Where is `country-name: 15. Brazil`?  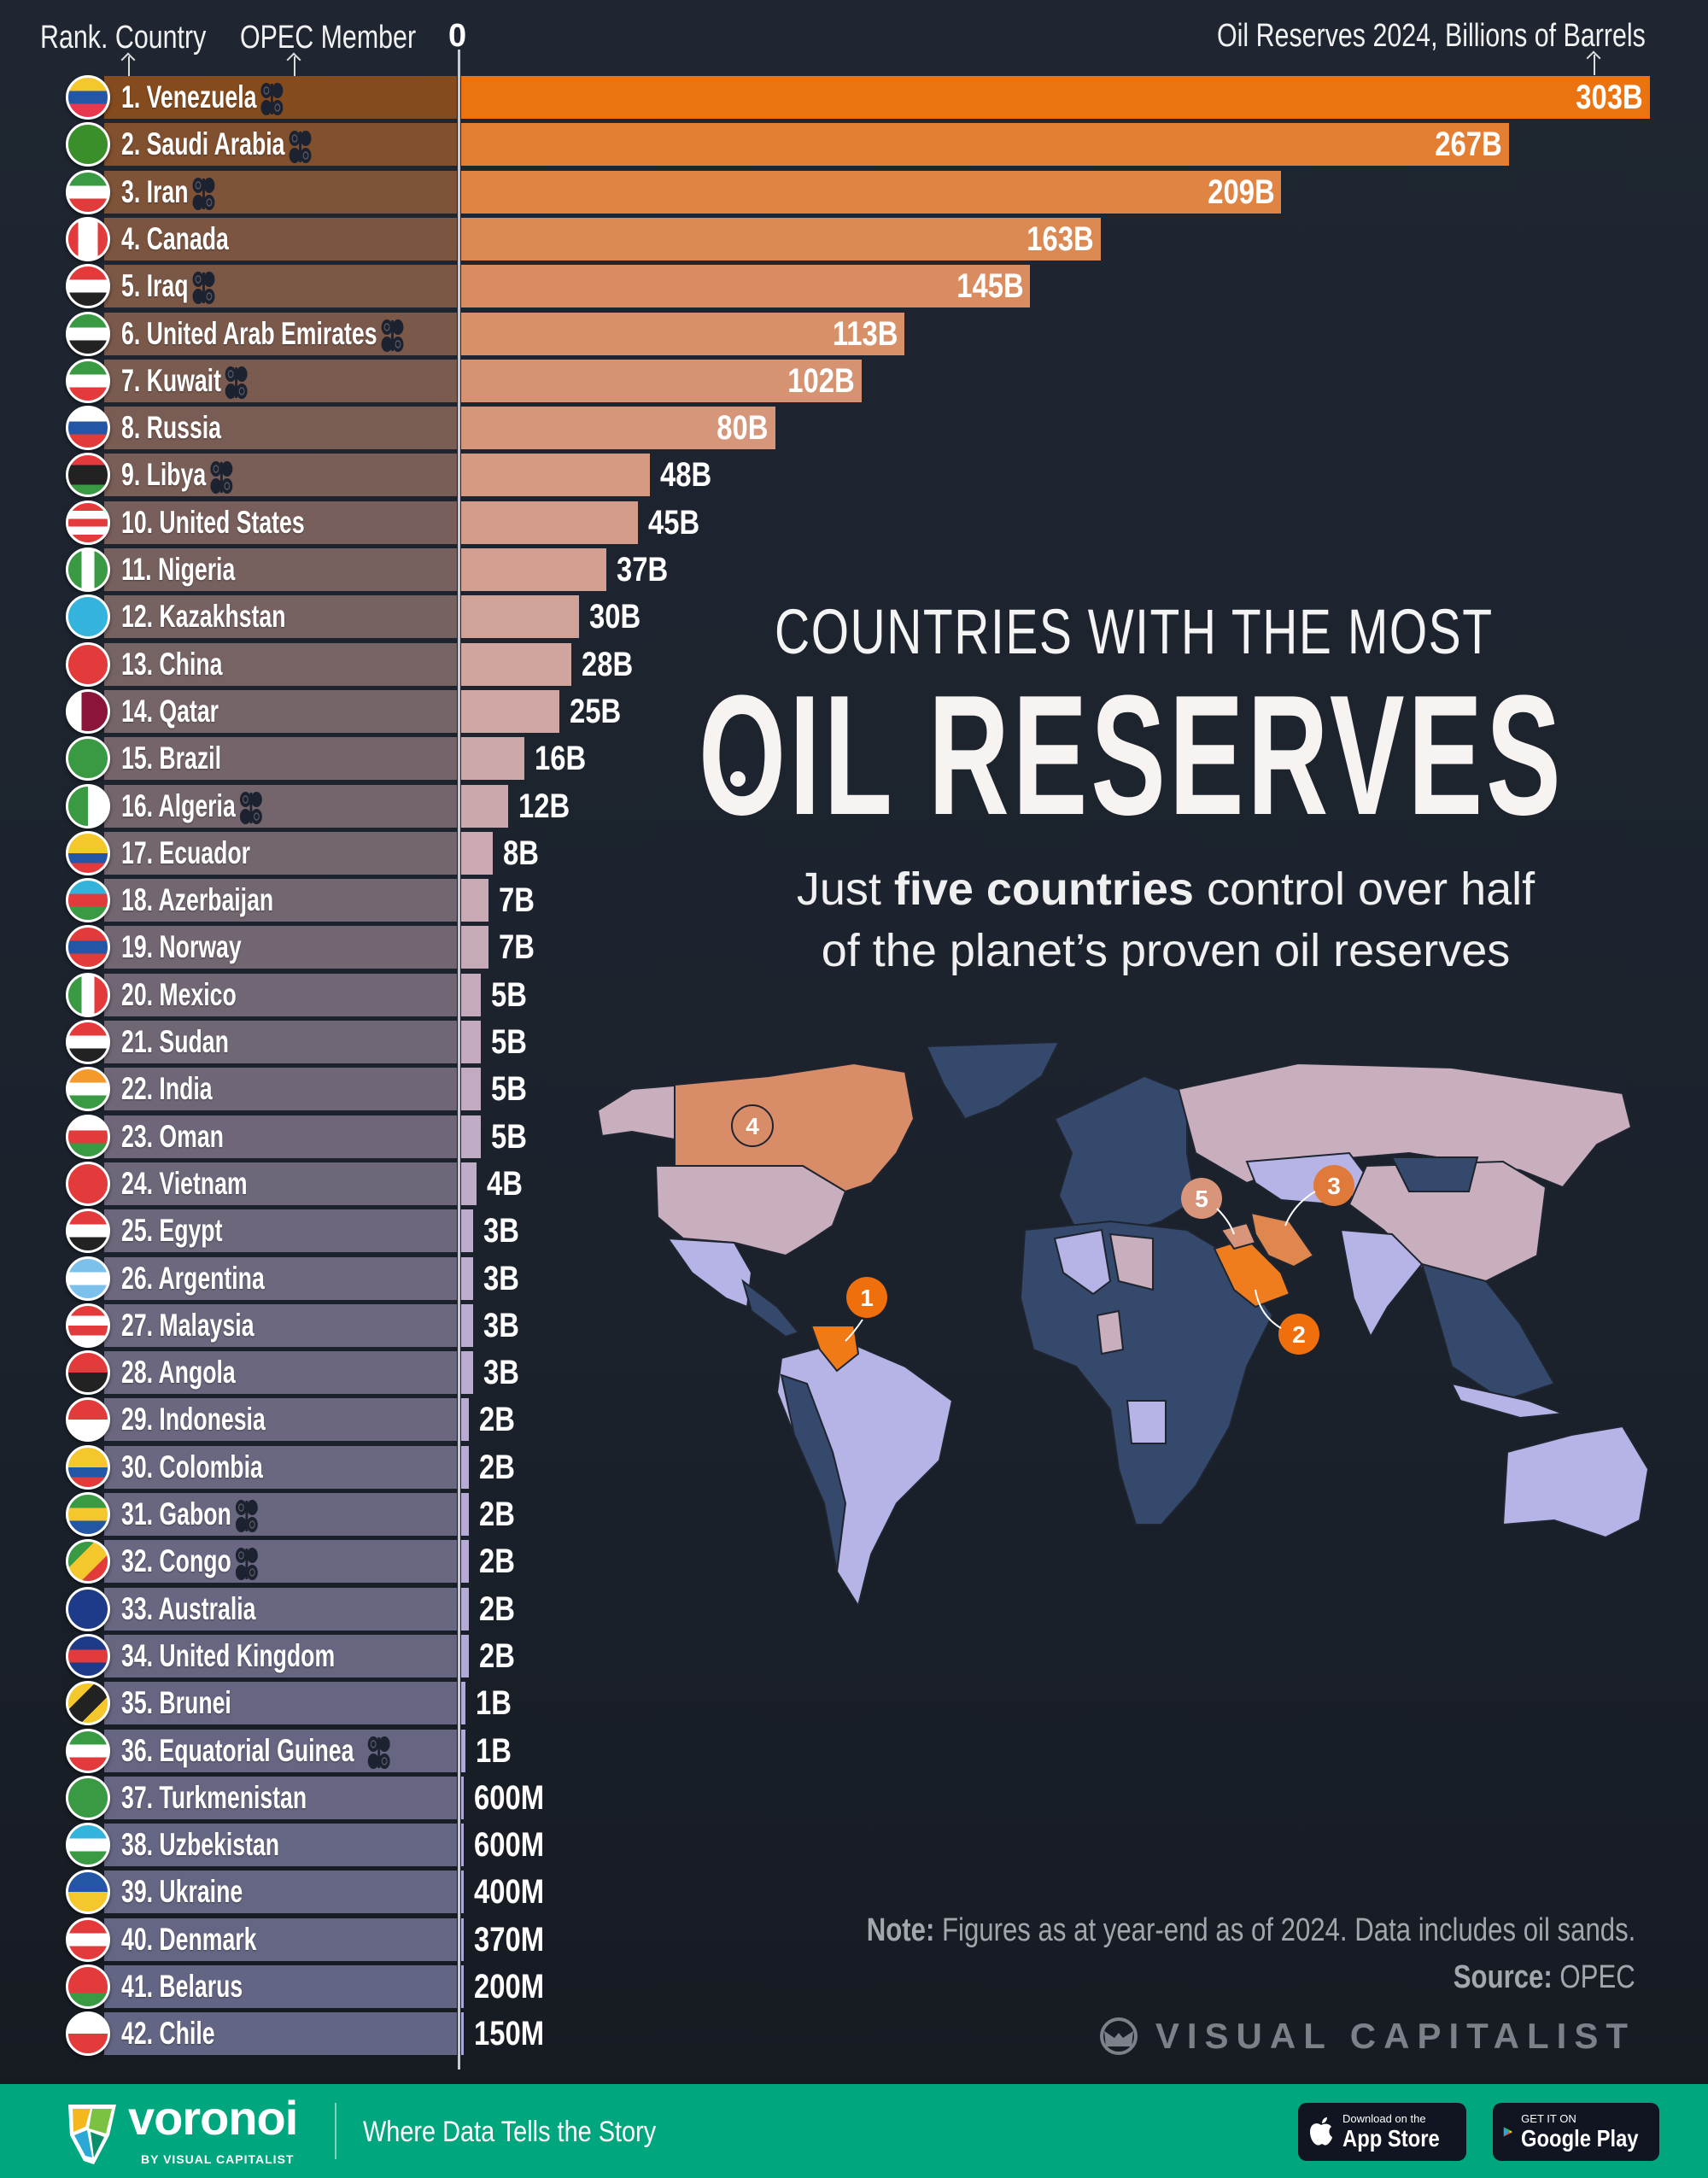
country-name: 15. Brazil is located at coordinates (171, 758).